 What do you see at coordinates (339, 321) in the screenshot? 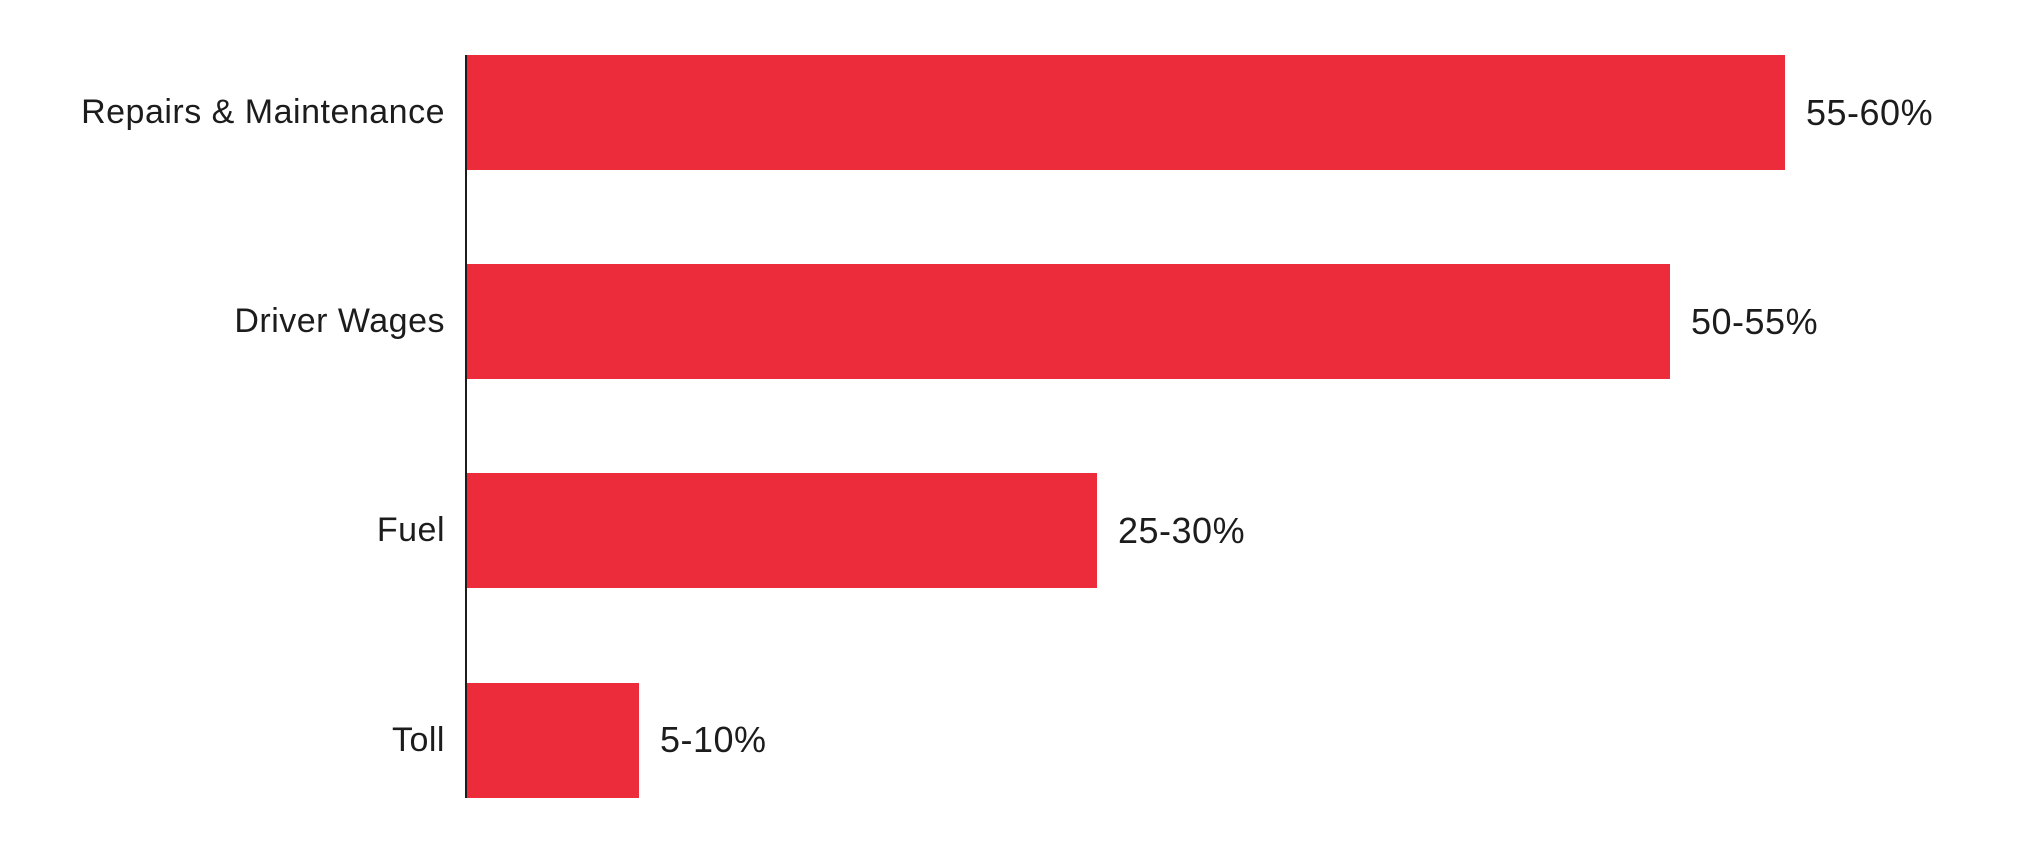
I see `category-label: Driver Wages` at bounding box center [339, 321].